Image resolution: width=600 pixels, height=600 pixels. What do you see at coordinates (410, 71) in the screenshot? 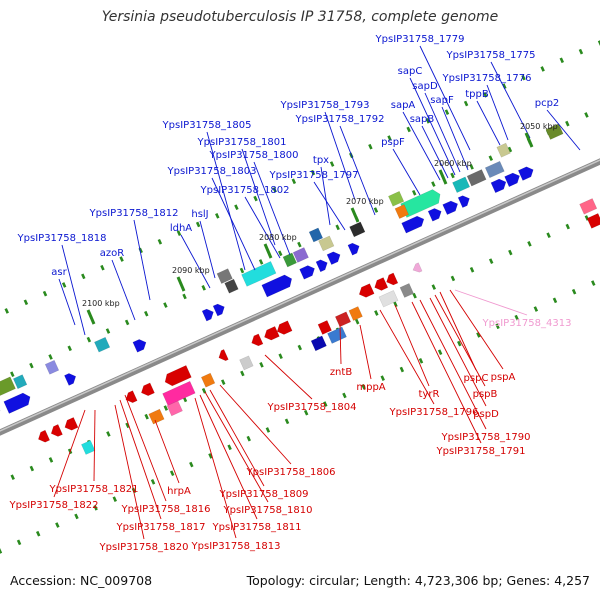
I see `forward-gene-label: sapC` at bounding box center [410, 71].